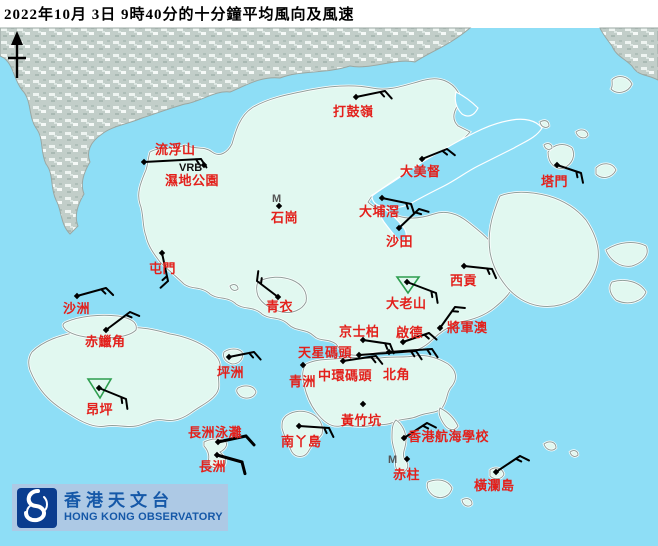 The image size is (658, 546). I want to click on station-waglan-island: 橫瀾島, so click(502, 474).